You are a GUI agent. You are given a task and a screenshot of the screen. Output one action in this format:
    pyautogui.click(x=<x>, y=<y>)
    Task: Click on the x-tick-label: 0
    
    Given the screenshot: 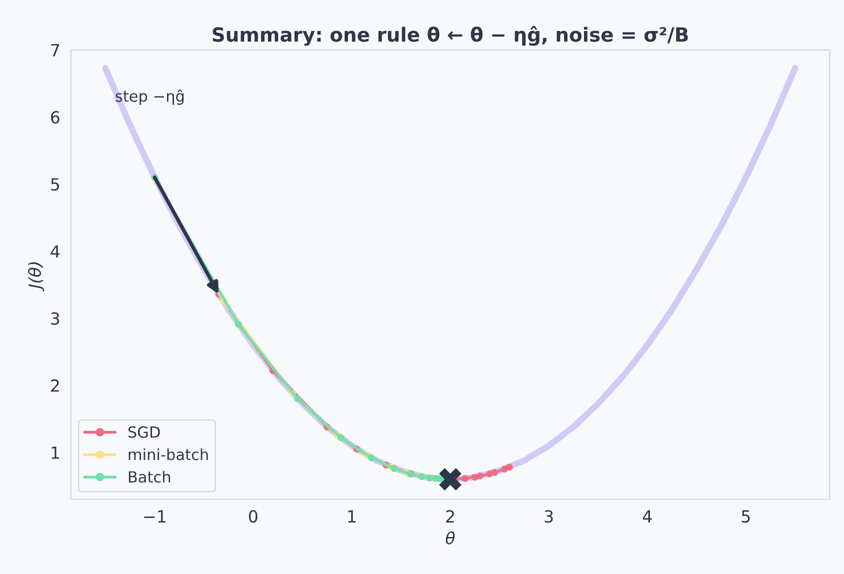 What is the action you would take?
    pyautogui.click(x=253, y=516)
    